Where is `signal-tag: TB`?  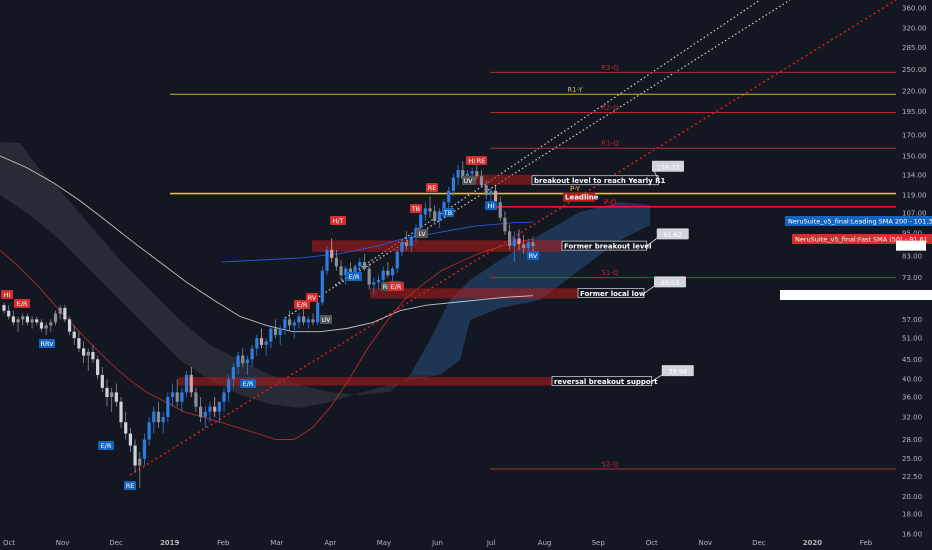 signal-tag: TB is located at coordinates (448, 212).